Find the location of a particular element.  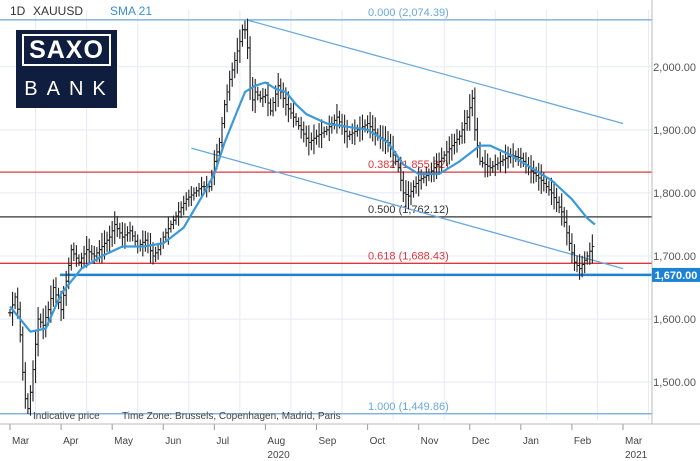

x-tick-label: May is located at coordinates (123, 441).